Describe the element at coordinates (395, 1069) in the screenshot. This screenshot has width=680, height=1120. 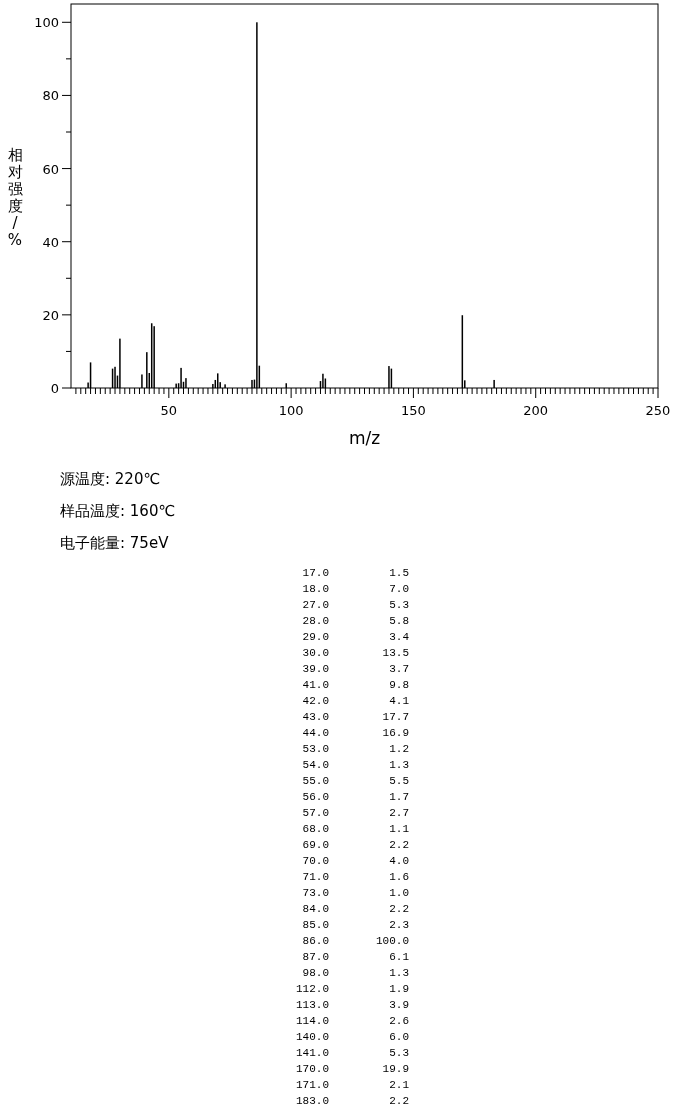
I see `text: 19.9` at that location.